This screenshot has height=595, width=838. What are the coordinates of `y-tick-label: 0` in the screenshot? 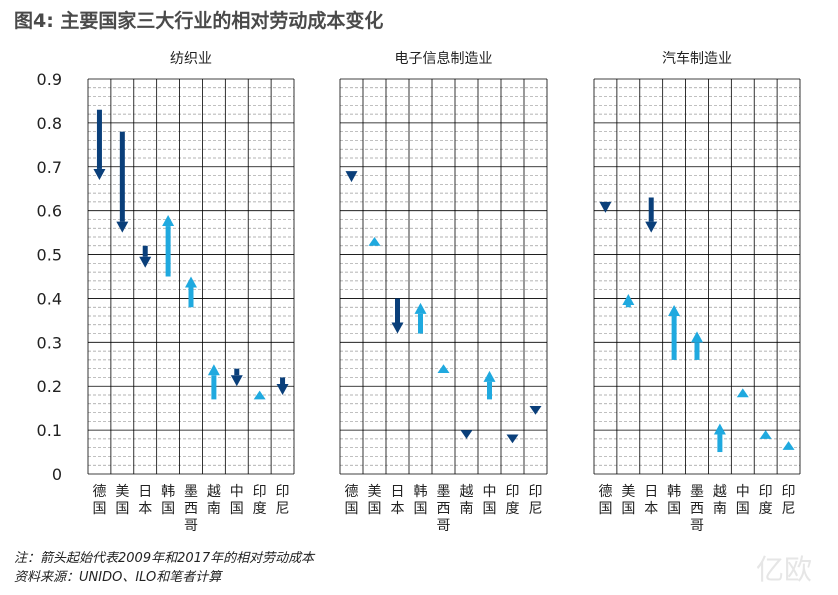 It's located at (57, 474).